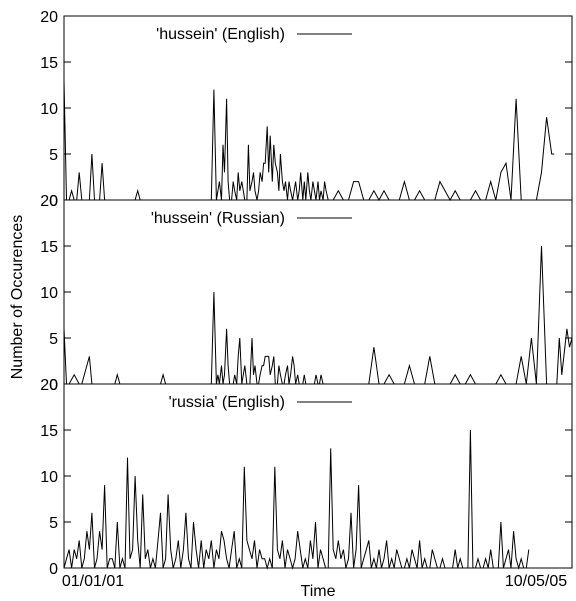 This screenshot has width=576, height=601. Describe the element at coordinates (218, 218) in the screenshot. I see `legend-label-2: 'hussein' (Russian)` at that location.